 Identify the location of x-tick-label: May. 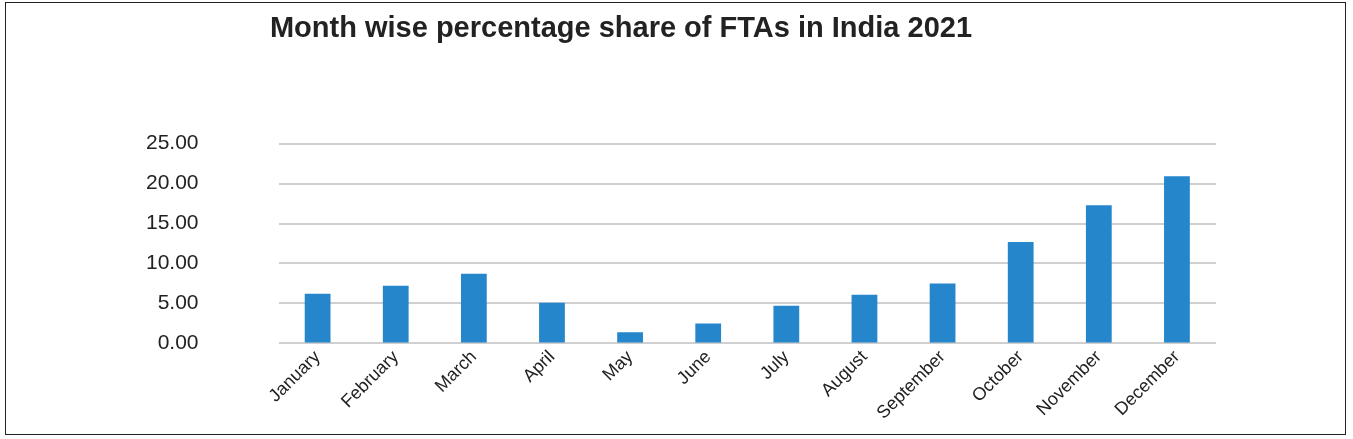
(617, 365).